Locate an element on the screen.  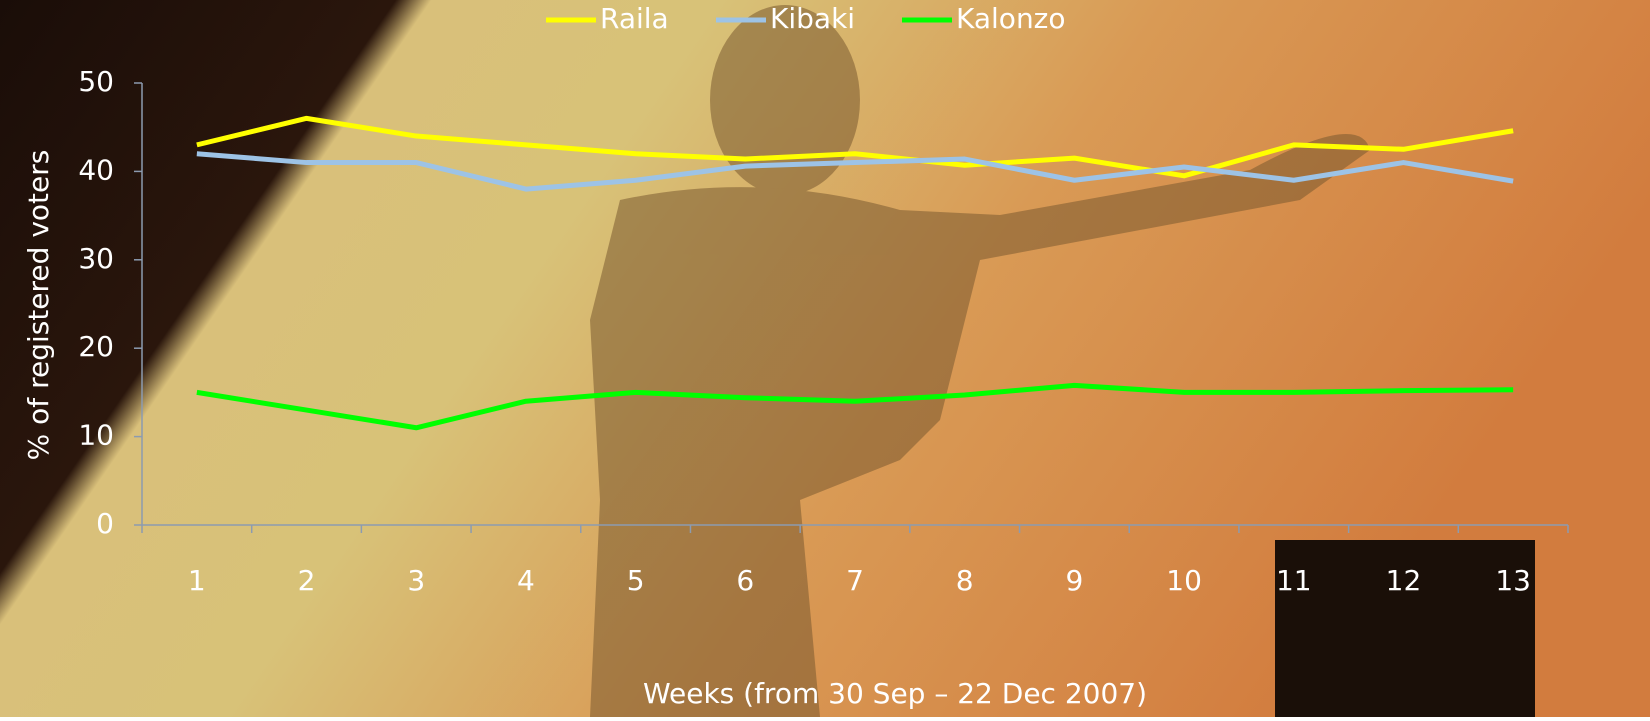
legend-label: Raila is located at coordinates (634, 18).